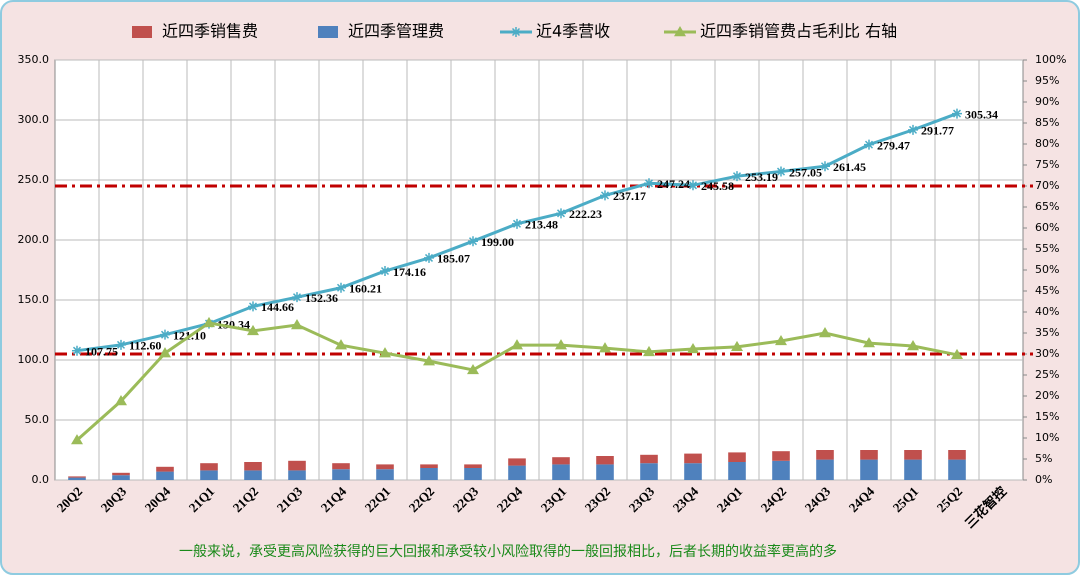 The height and width of the screenshot is (575, 1080). I want to click on y2-tick-label: 35%, so click(1047, 332).